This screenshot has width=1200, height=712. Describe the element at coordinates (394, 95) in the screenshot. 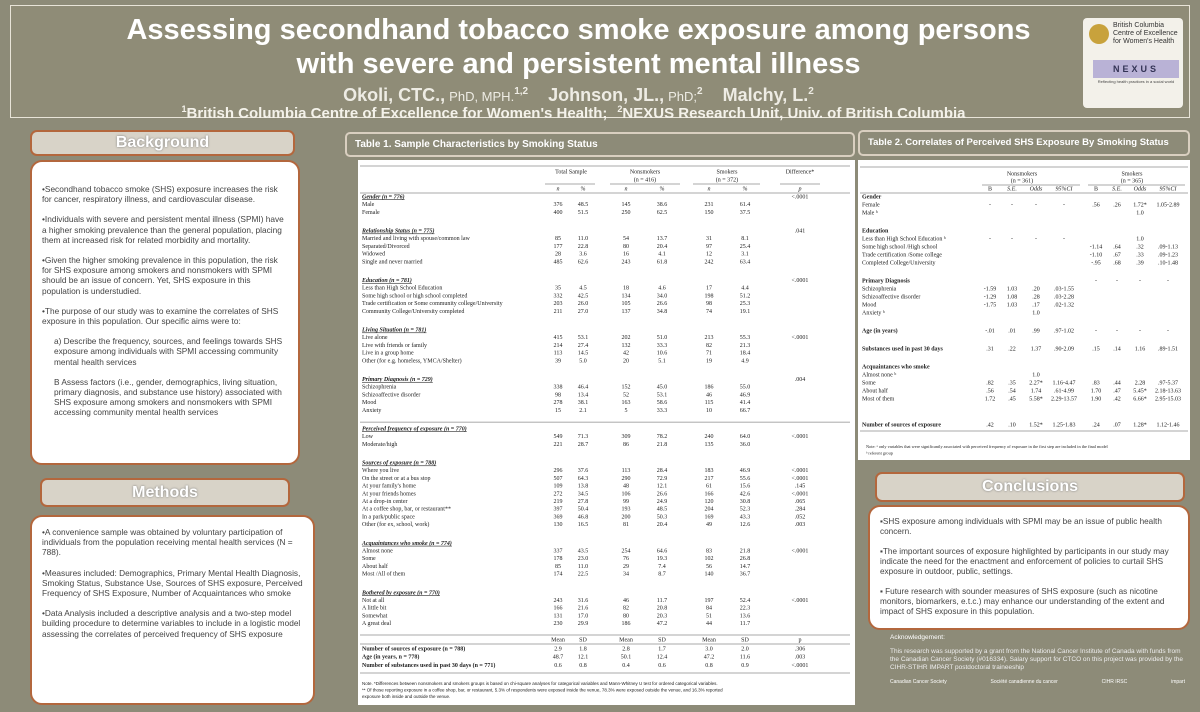

I see `author-name: Okoli, CTC.,` at that location.